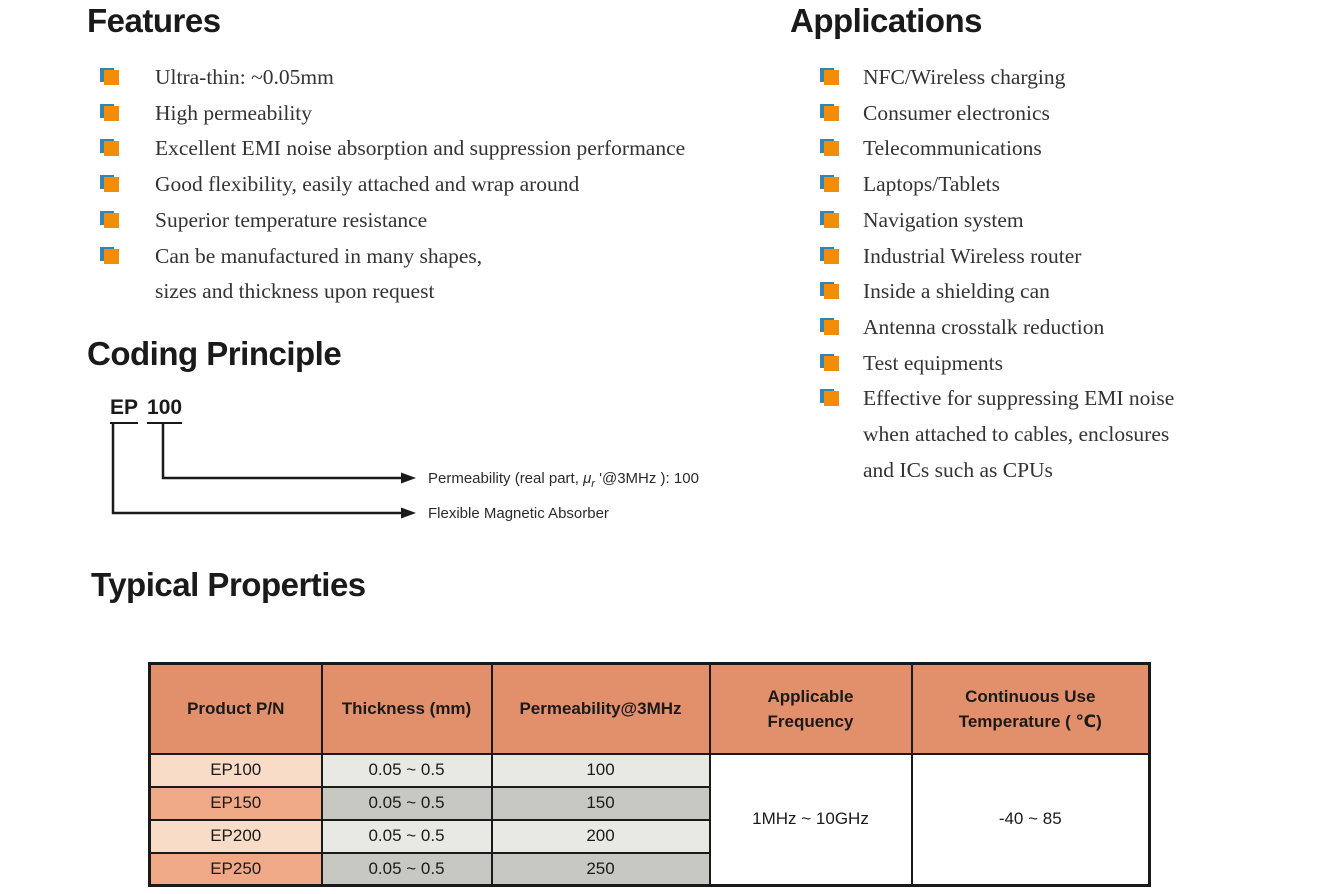  Describe the element at coordinates (228, 584) in the screenshot. I see `typical-properties-title: Typical Properties` at that location.